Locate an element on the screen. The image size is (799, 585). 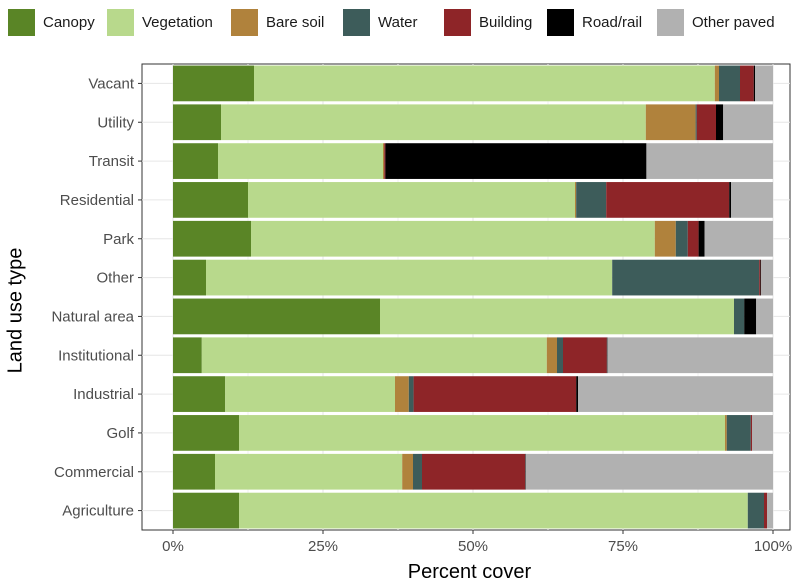
y-tick-label: Utility is located at coordinates (115, 122).